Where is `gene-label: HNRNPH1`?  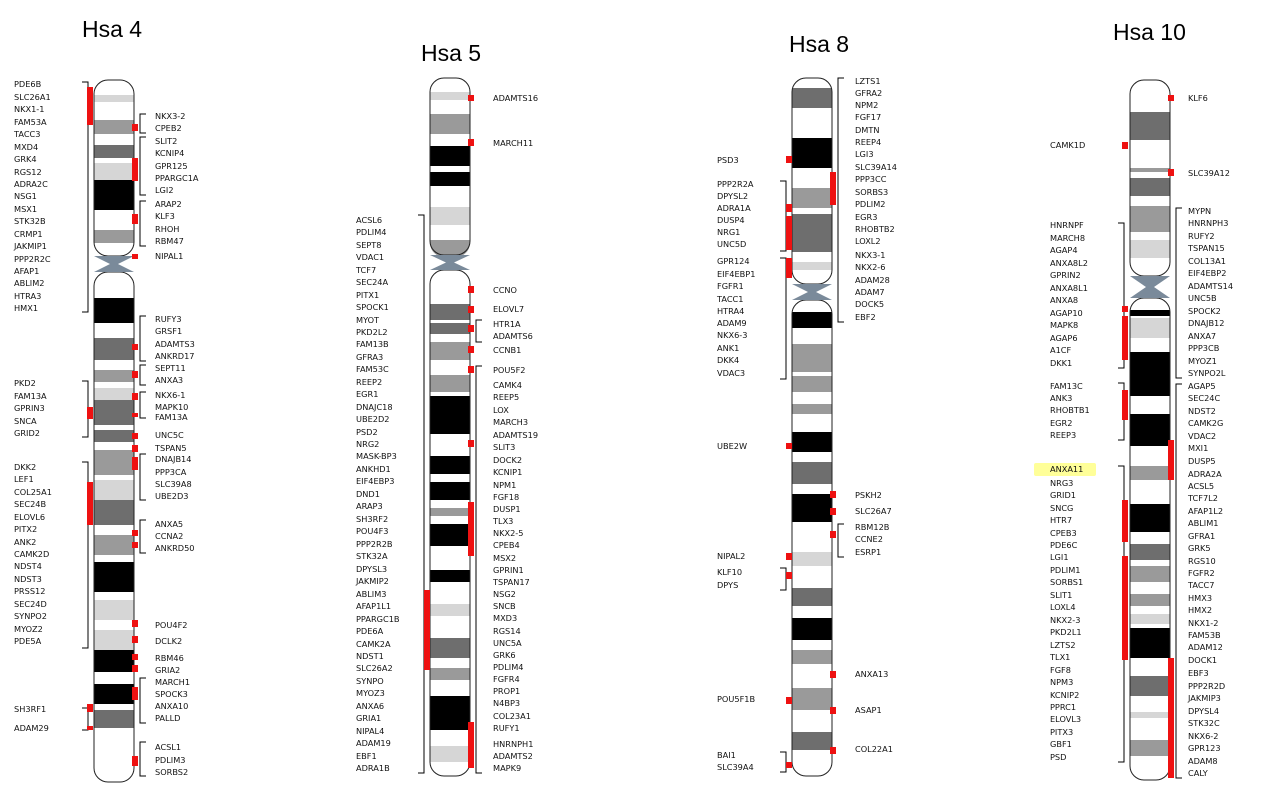
gene-label: HNRNPH1 is located at coordinates (513, 744).